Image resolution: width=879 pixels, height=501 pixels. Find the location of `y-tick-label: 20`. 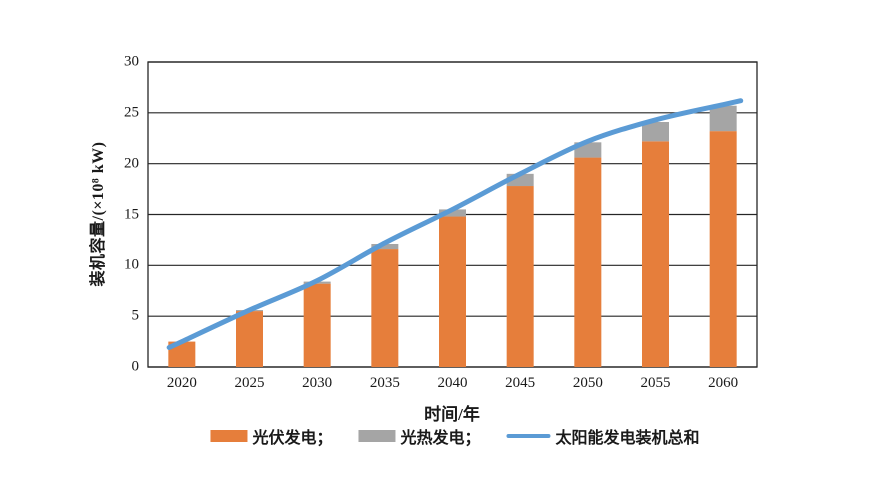

y-tick-label: 20 is located at coordinates (131, 163).